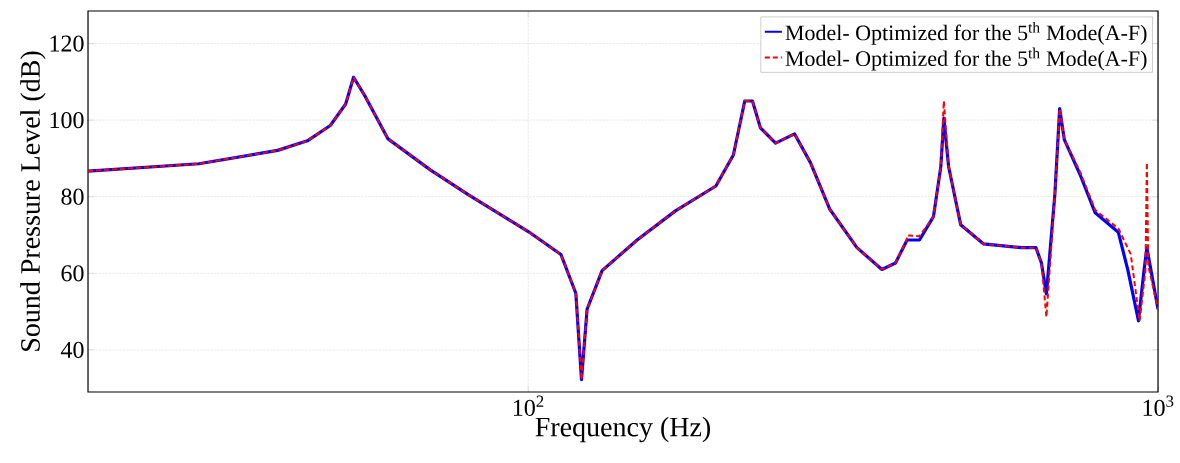 This screenshot has height=463, width=1180. What do you see at coordinates (33, 201) in the screenshot?
I see `y-axis-title: Sound Pressure Level (dB)` at bounding box center [33, 201].